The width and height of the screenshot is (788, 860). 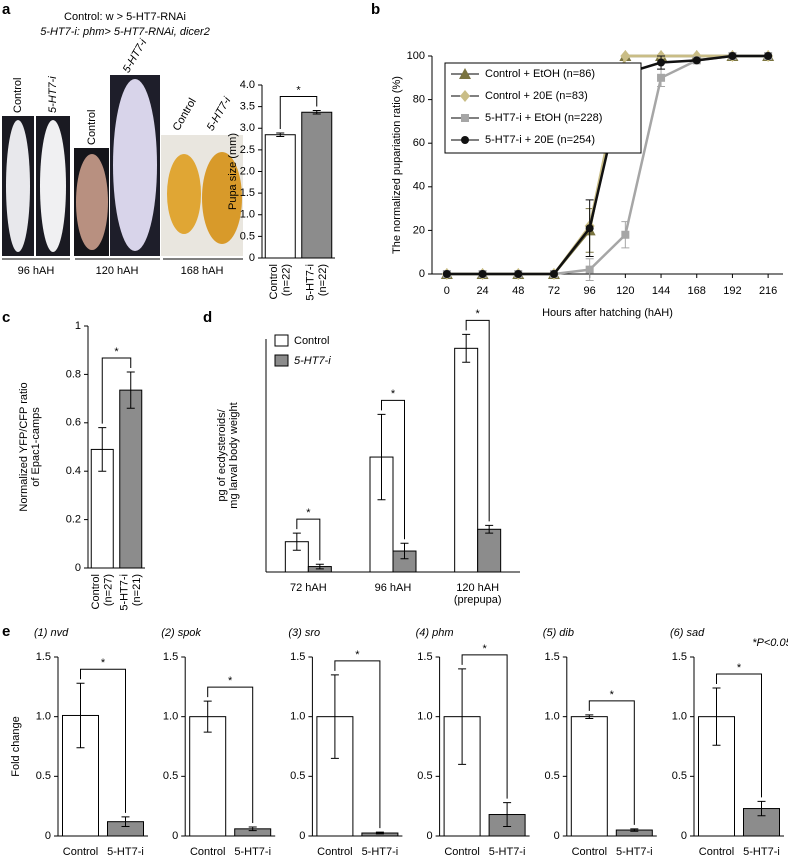 What do you see at coordinates (554, 291) in the screenshot?
I see `x-tick-label: 72` at bounding box center [554, 291].